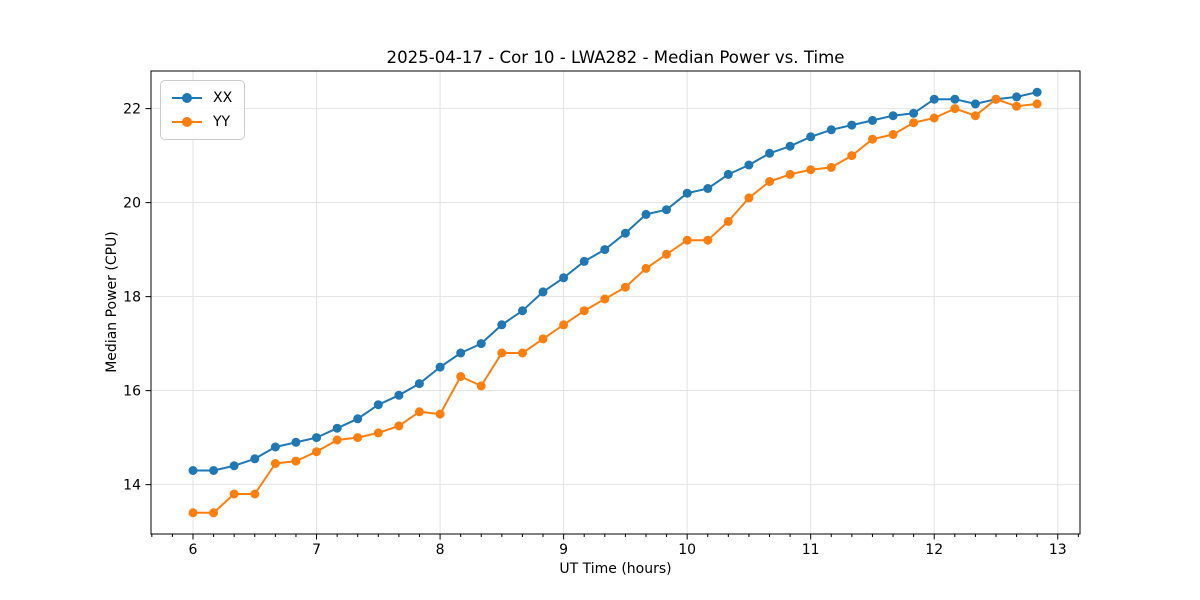 Image resolution: width=1200 pixels, height=600 pixels. Describe the element at coordinates (187, 122) in the screenshot. I see `yy-line-swatch` at that location.